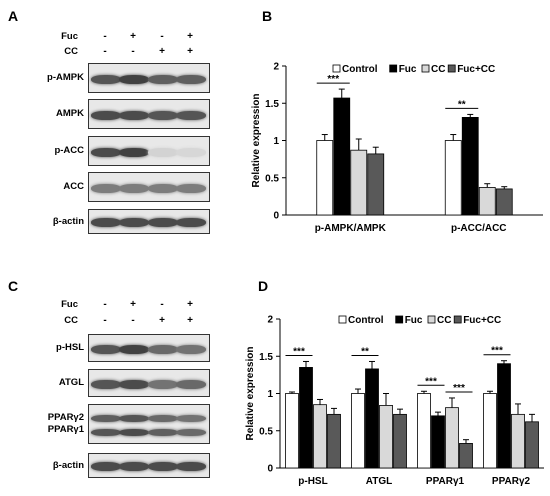  Describe the element at coordinates (360, 69) in the screenshot. I see `legend-label: Control` at that location.